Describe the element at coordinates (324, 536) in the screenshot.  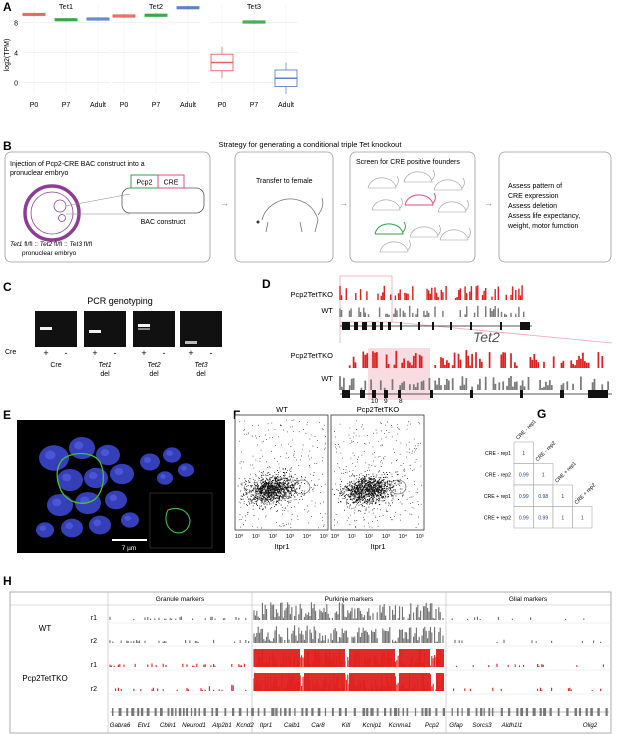
I see `f-xtick-label: 10⁵` at that location.